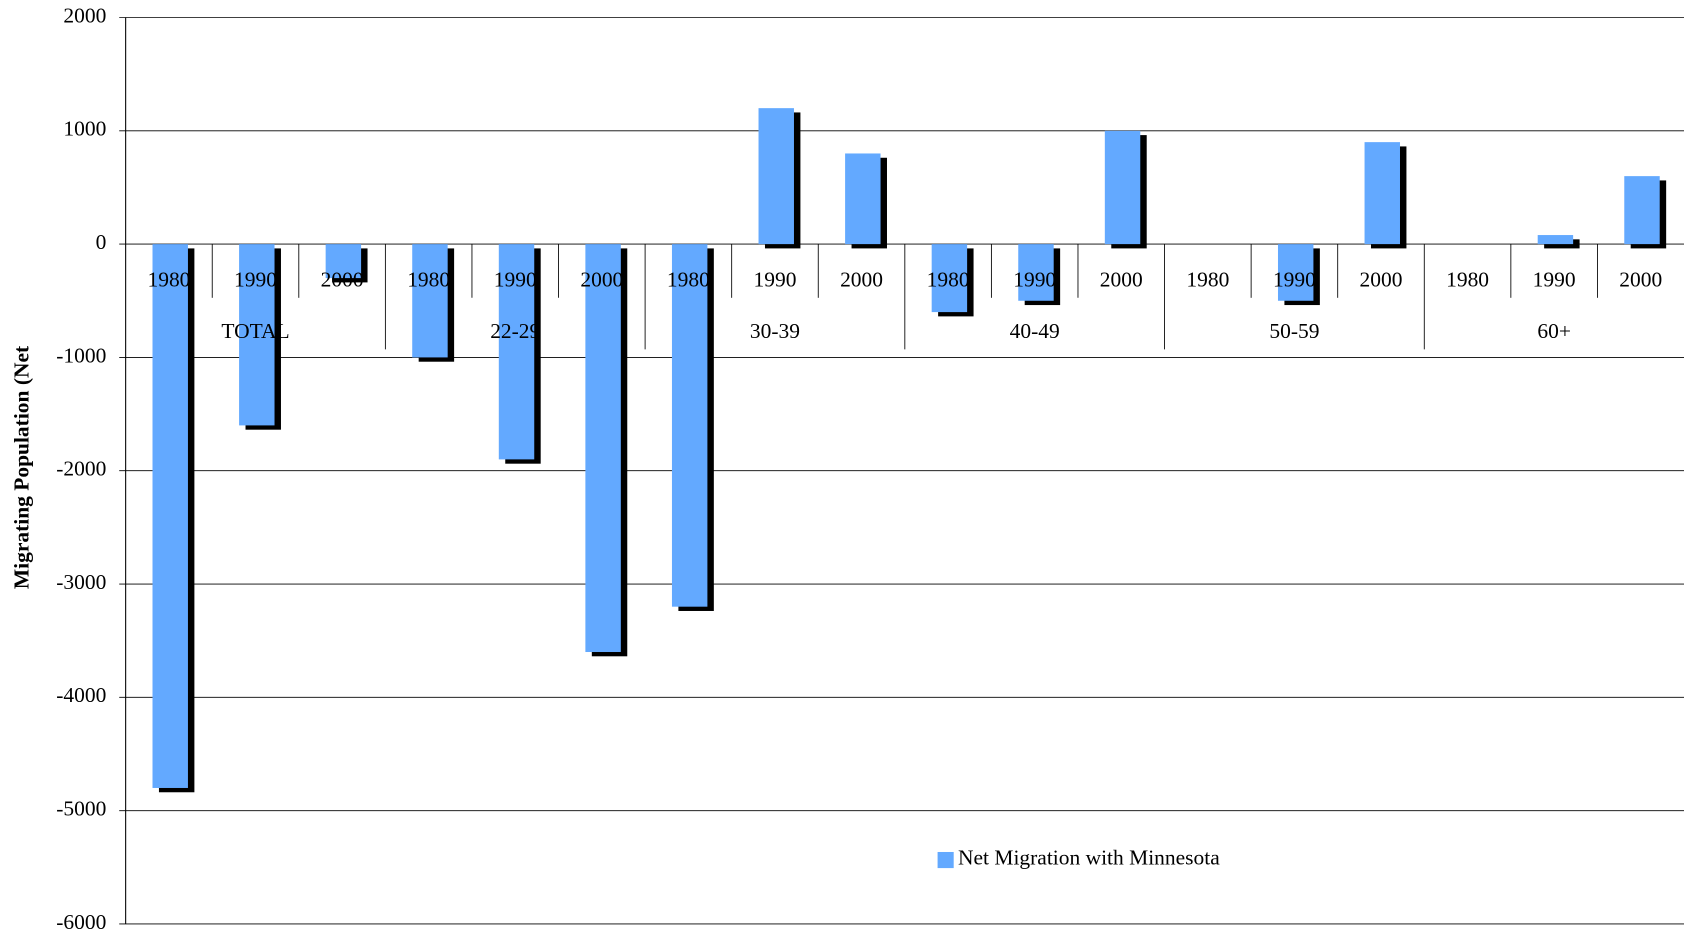 Image resolution: width=1684 pixels, height=935 pixels. Describe the element at coordinates (945, 860) in the screenshot. I see `legend-swatch` at that location.